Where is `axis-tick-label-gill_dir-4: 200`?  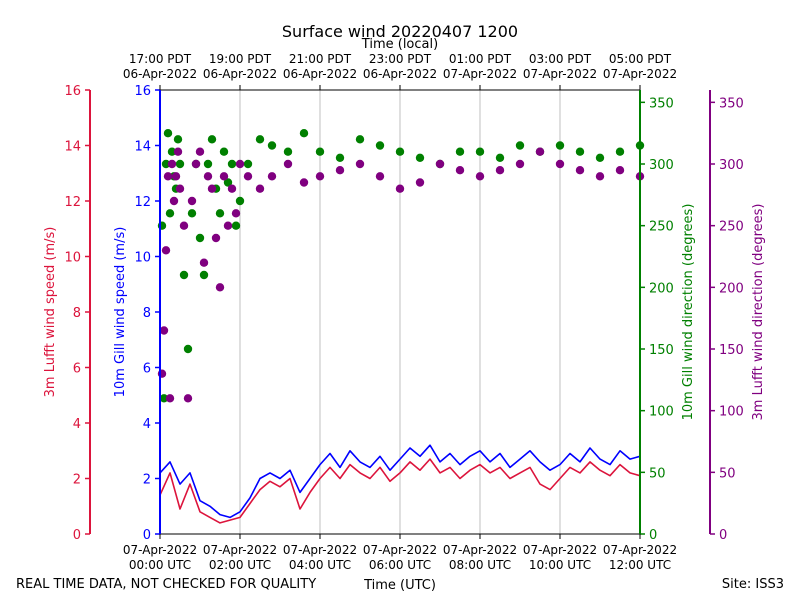 axis-tick-label-gill_dir-4: 200 is located at coordinates (661, 288).